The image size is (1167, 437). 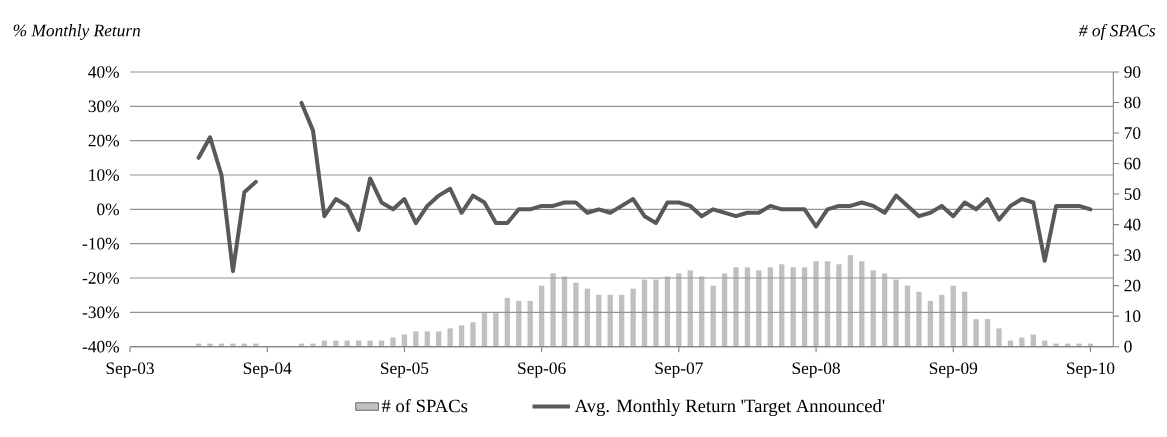 What do you see at coordinates (953, 370) in the screenshot?
I see `x-tick-label: Sep-09` at bounding box center [953, 370].